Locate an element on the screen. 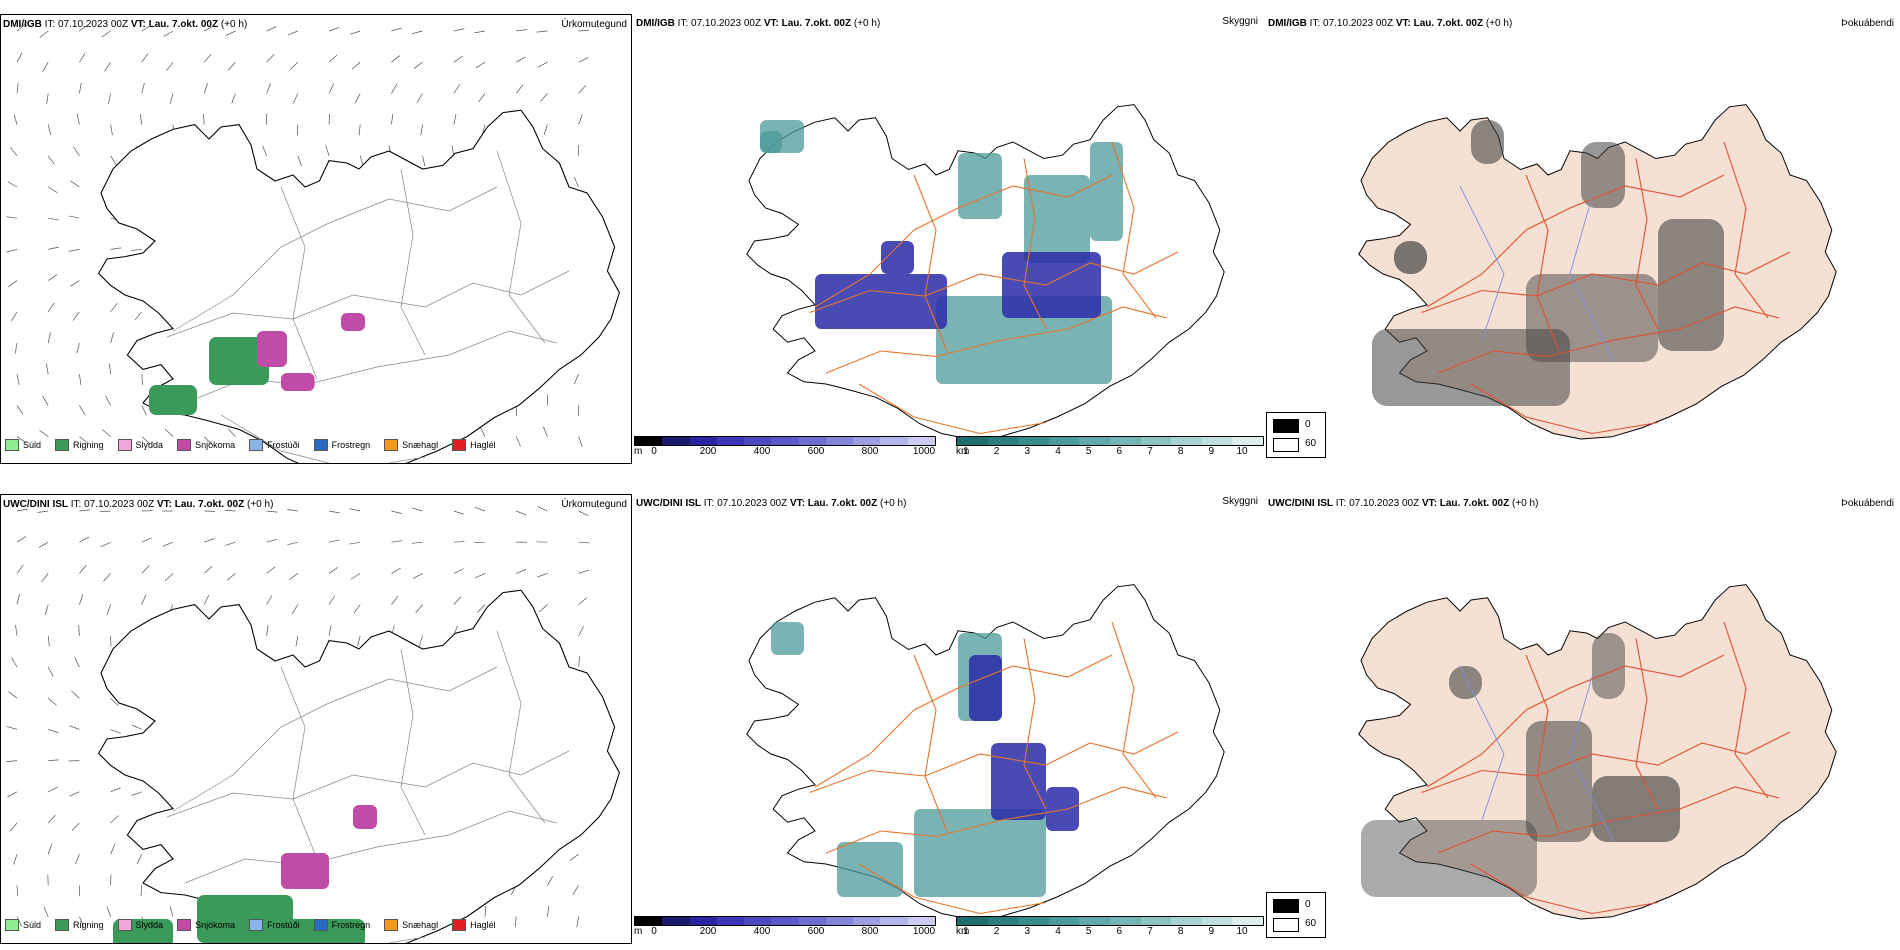 This screenshot has width=1900, height=950. legend-label: Frostregn is located at coordinates (351, 925).